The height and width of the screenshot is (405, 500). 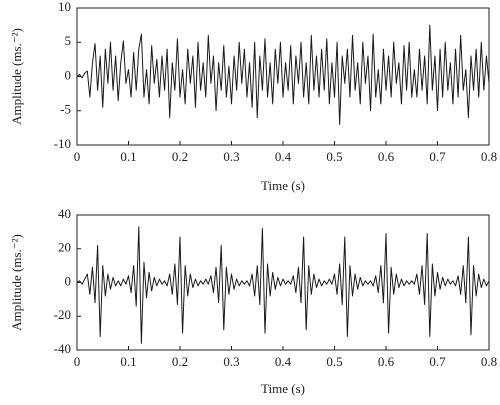 I want to click on y-tick-label: -10, so click(x=62, y=143).